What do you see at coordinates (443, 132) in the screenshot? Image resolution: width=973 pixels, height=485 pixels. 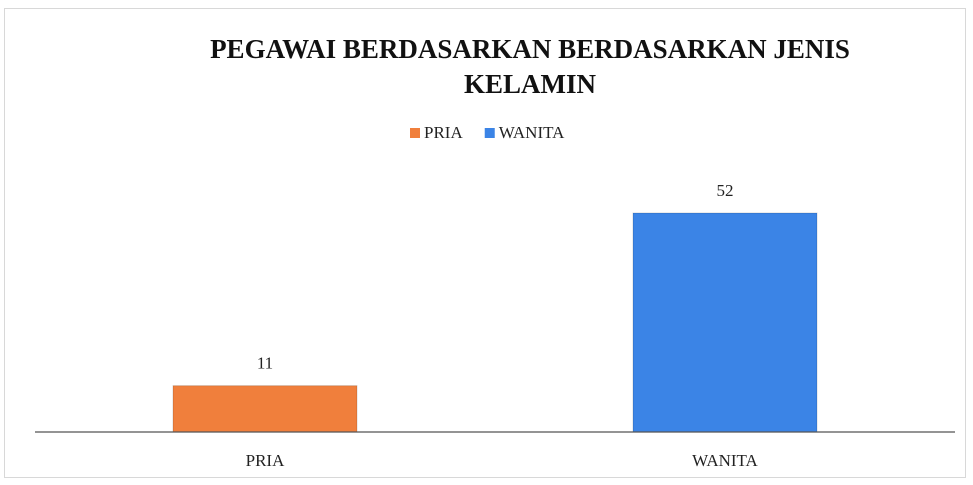 I see `legend-label: PRIA` at bounding box center [443, 132].